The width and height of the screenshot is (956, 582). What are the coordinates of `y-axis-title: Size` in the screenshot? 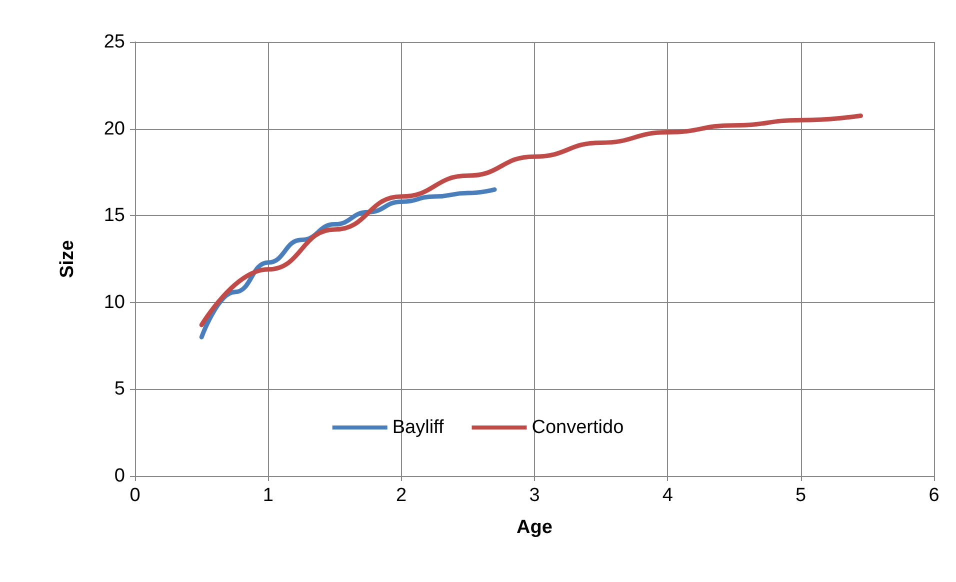 It's located at (67, 259).